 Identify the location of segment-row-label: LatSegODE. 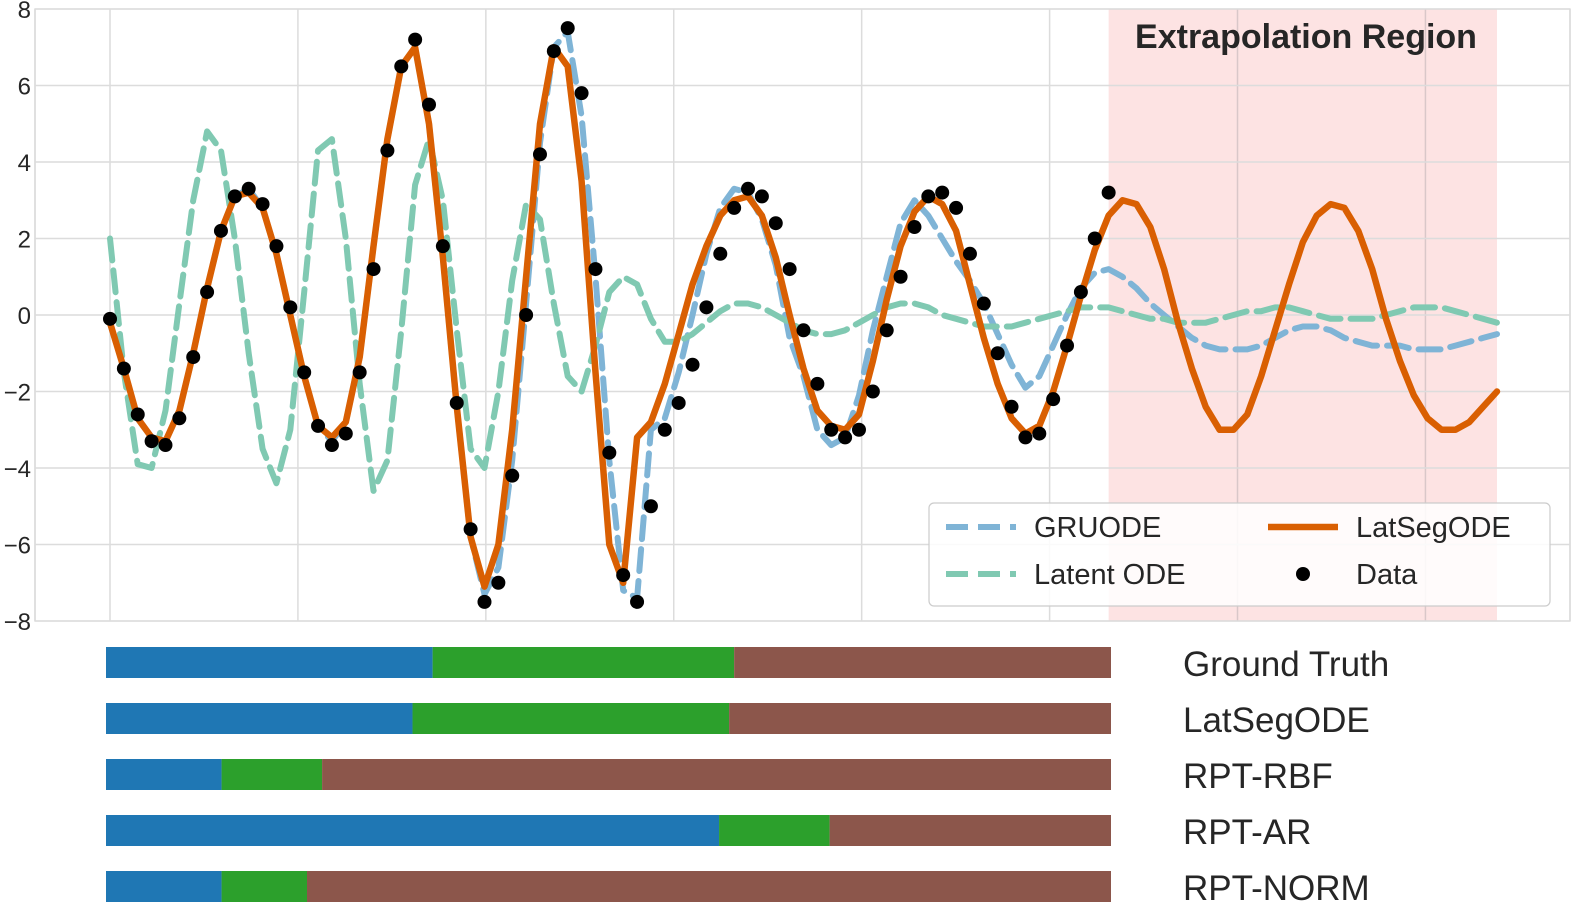
(1276, 720).